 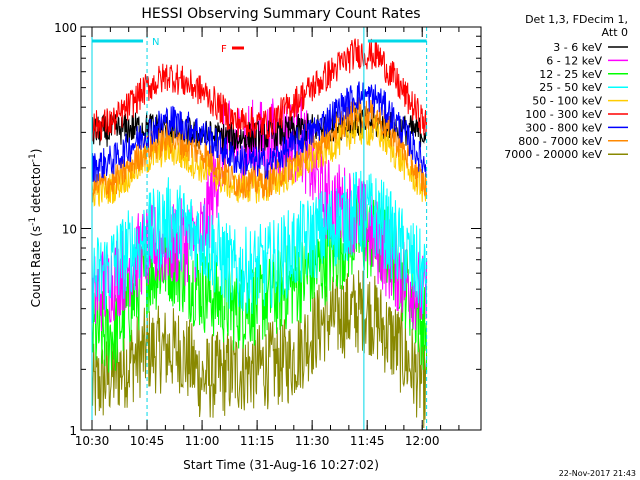 I want to click on x-tick-label: 11:45, so click(x=367, y=441).